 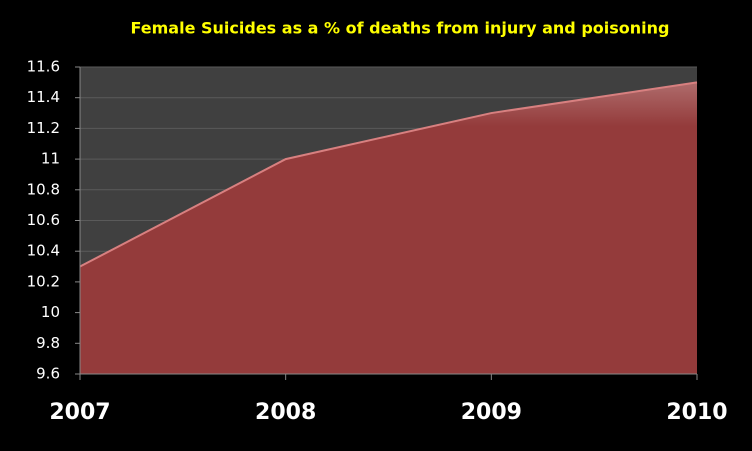 I want to click on x-tick-label: 2009, so click(x=491, y=412).